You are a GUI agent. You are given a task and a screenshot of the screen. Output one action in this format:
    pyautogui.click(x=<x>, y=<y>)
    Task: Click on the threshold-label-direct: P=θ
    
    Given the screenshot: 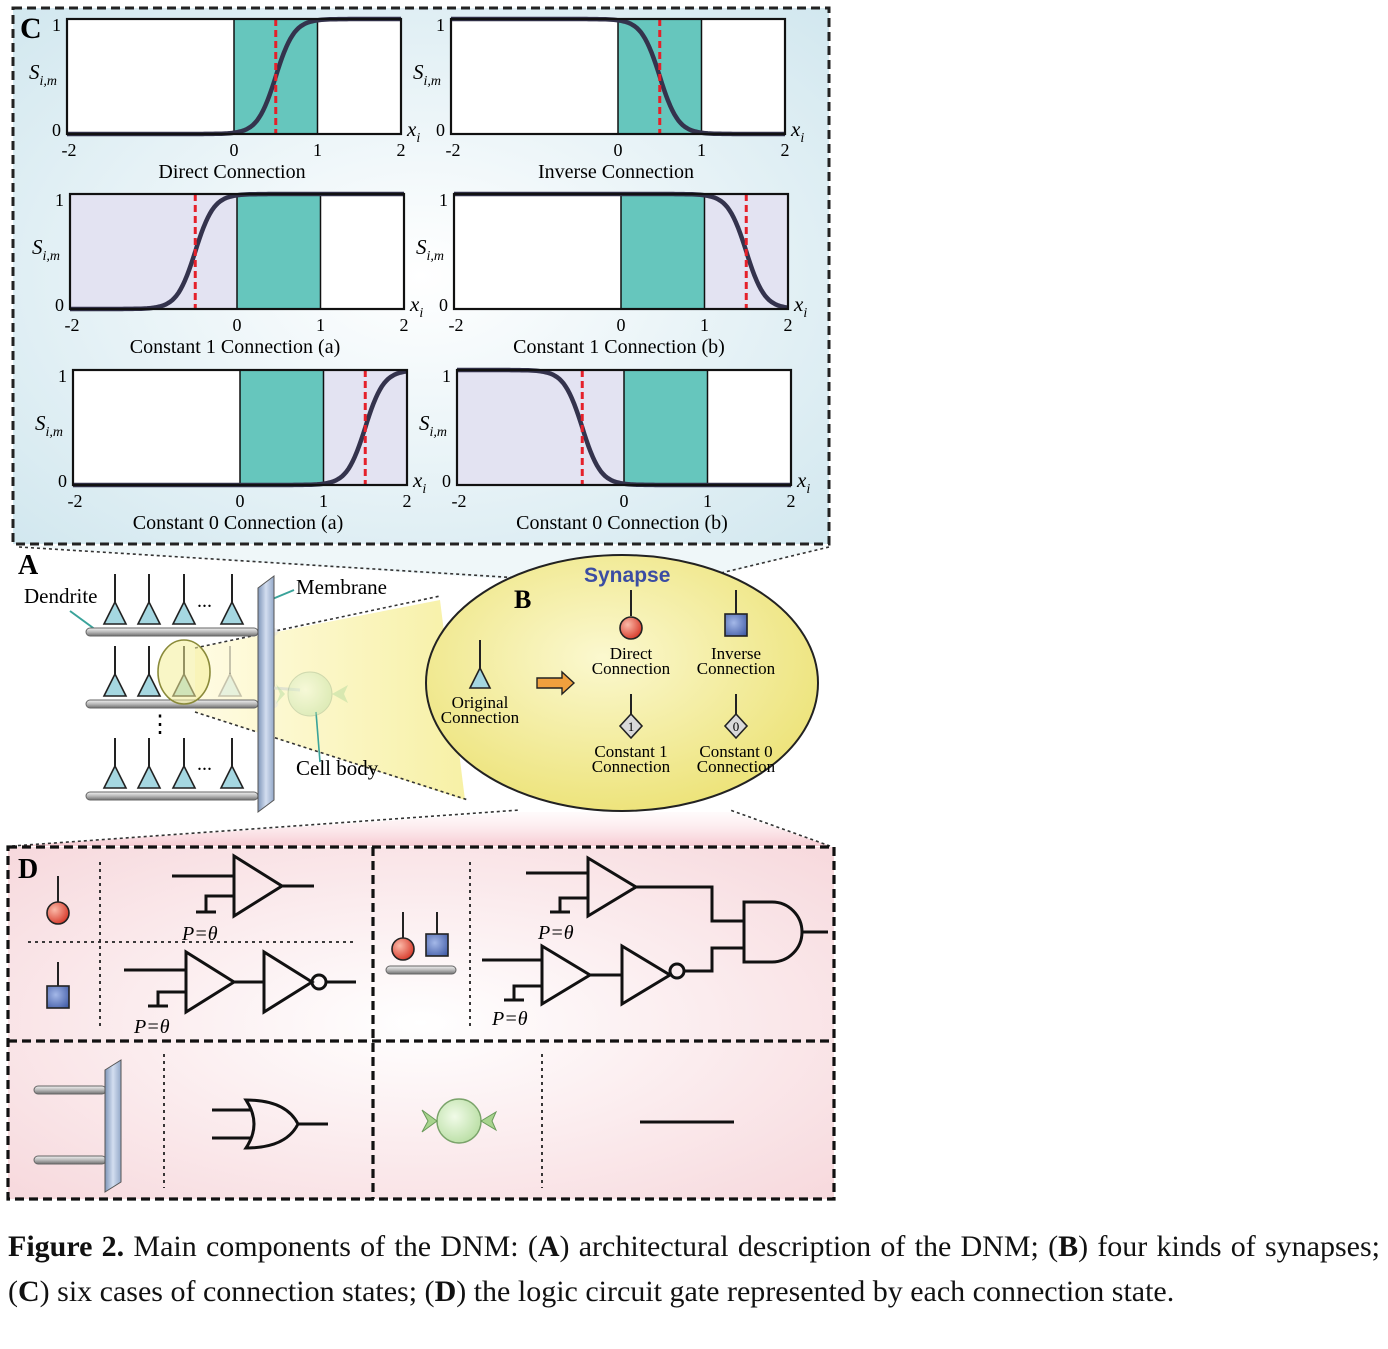 What is the action you would take?
    pyautogui.click(x=199, y=934)
    